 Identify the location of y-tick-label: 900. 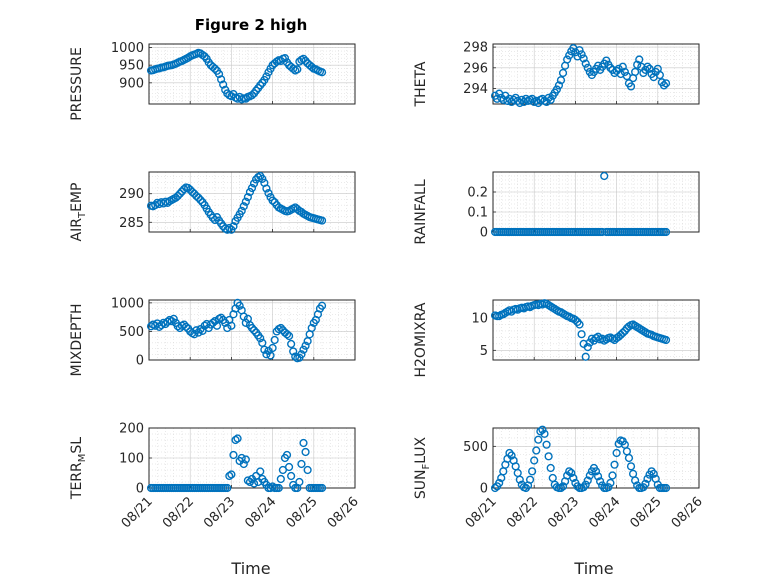
(131, 83).